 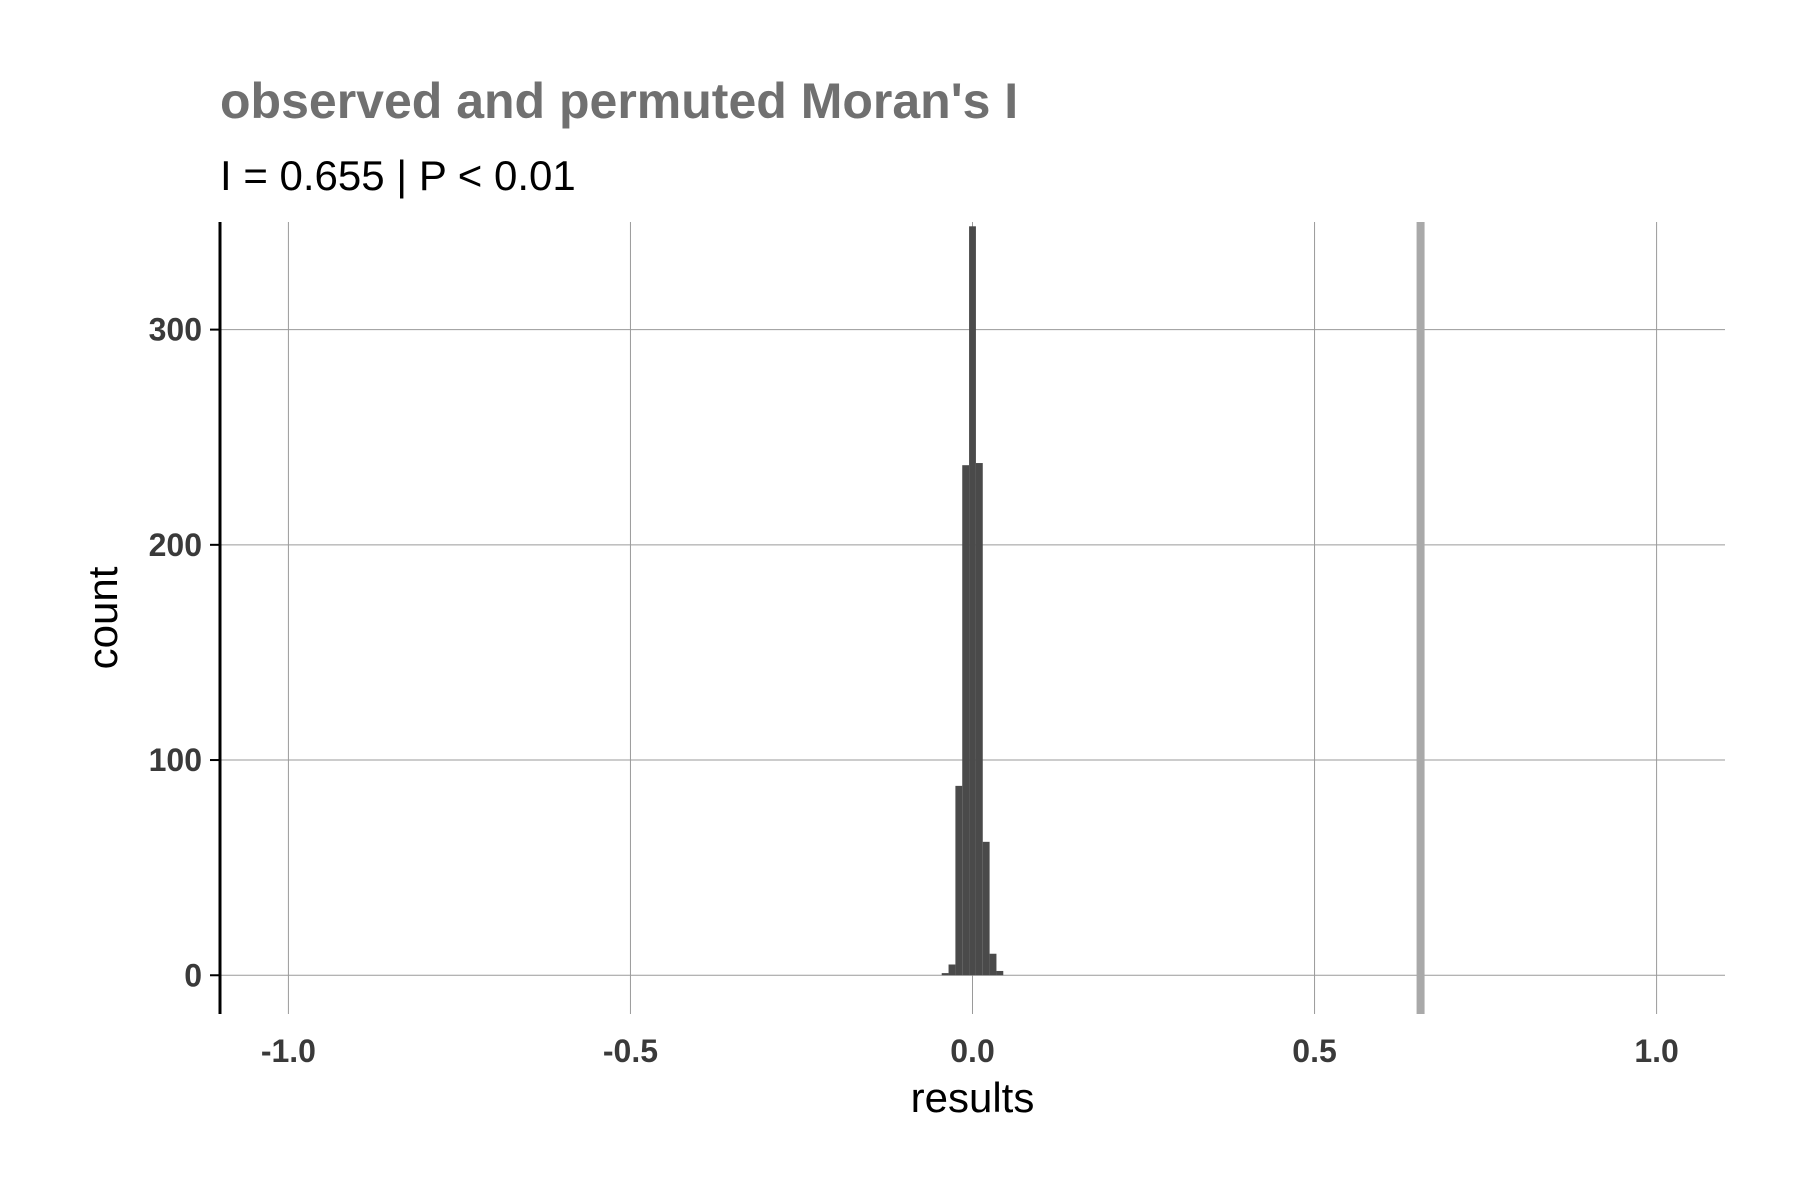 I want to click on y-tick-label: 200, so click(x=175, y=545).